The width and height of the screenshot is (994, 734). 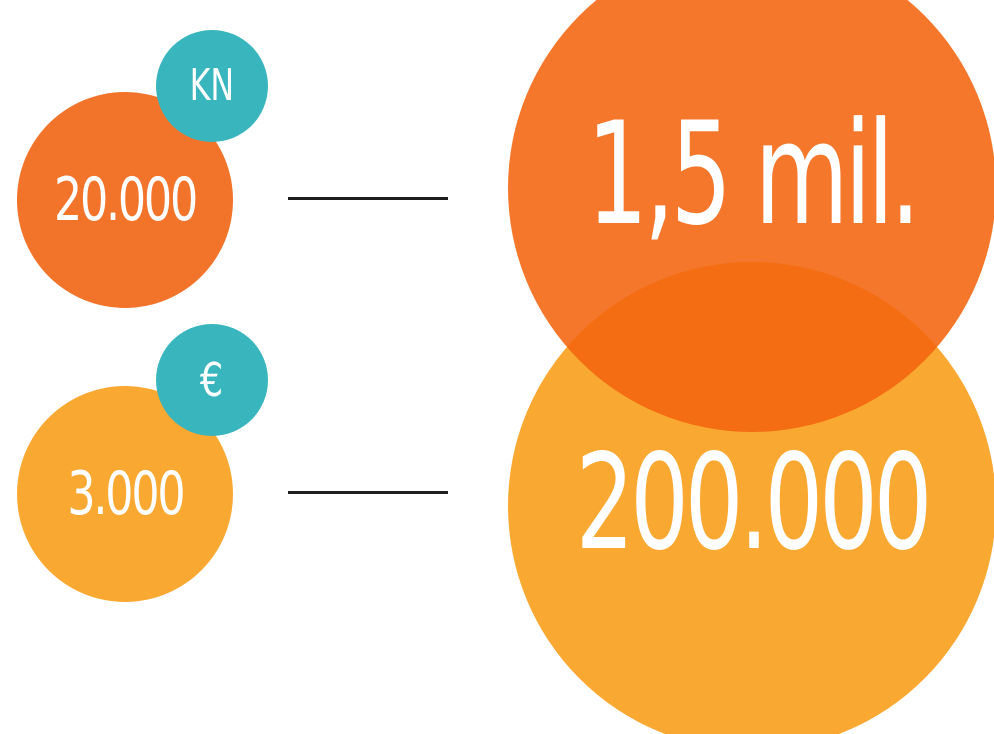 I want to click on eur-connector-line, so click(x=368, y=492).